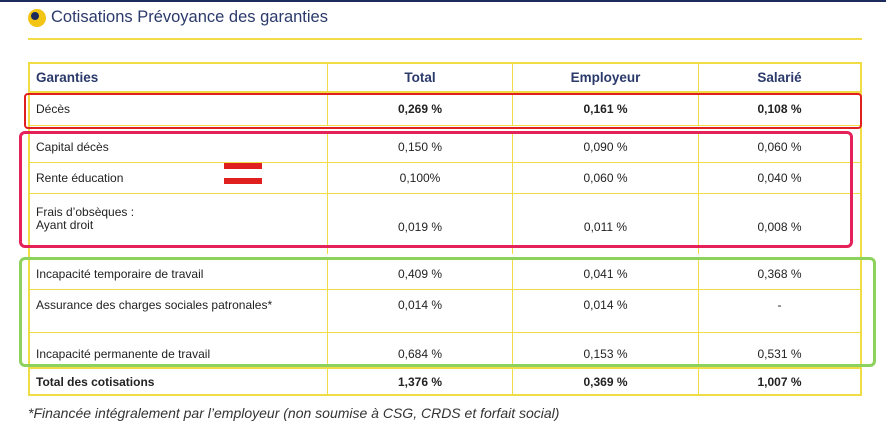  I want to click on row-employeur: 0,011 %, so click(606, 224).